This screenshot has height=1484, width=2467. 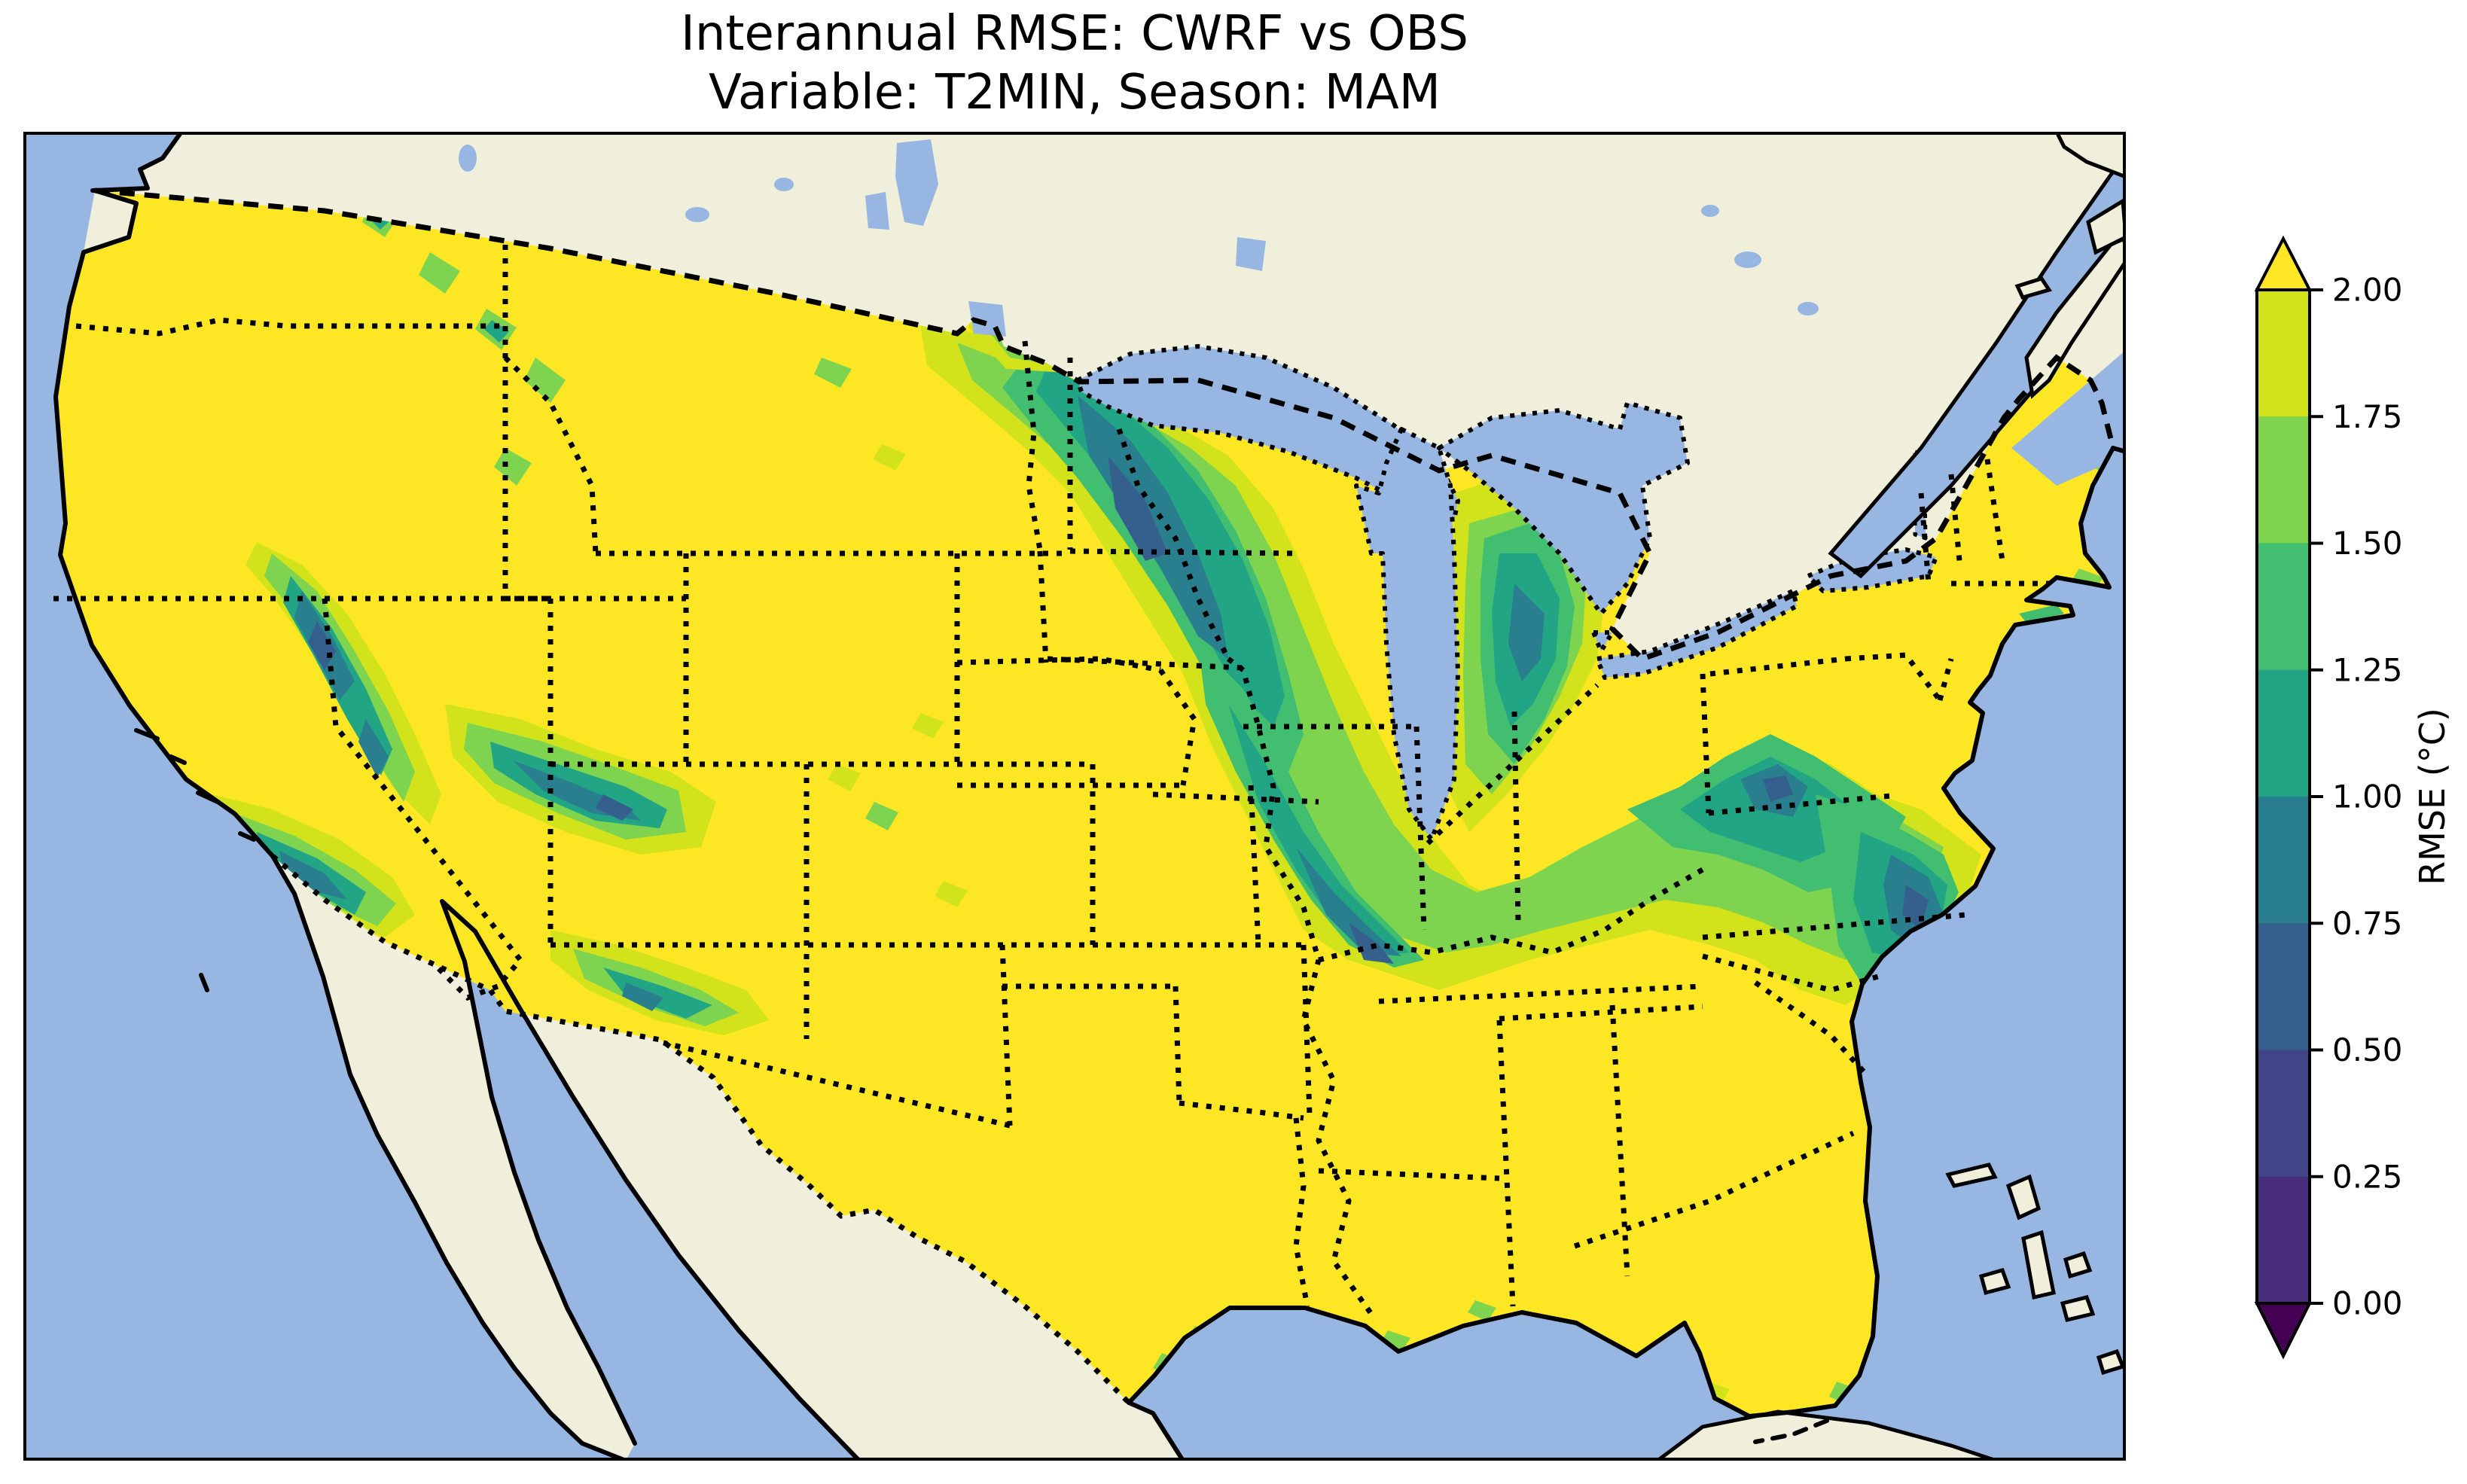 What do you see at coordinates (1267, 433) in the screenshot?
I see `lake-superior` at bounding box center [1267, 433].